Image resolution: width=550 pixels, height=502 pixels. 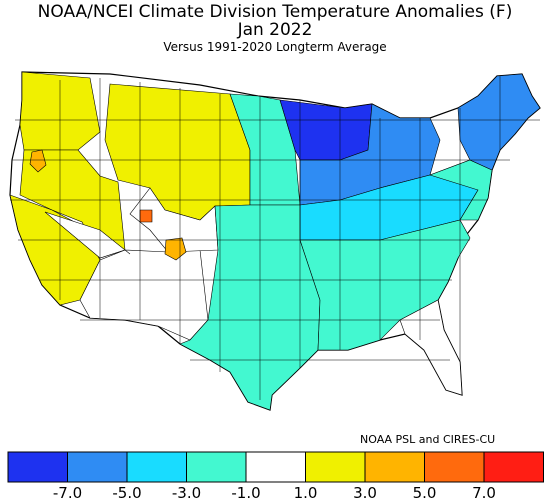 What do you see at coordinates (144, 295) in the screenshot?
I see `region-southwest` at bounding box center [144, 295].